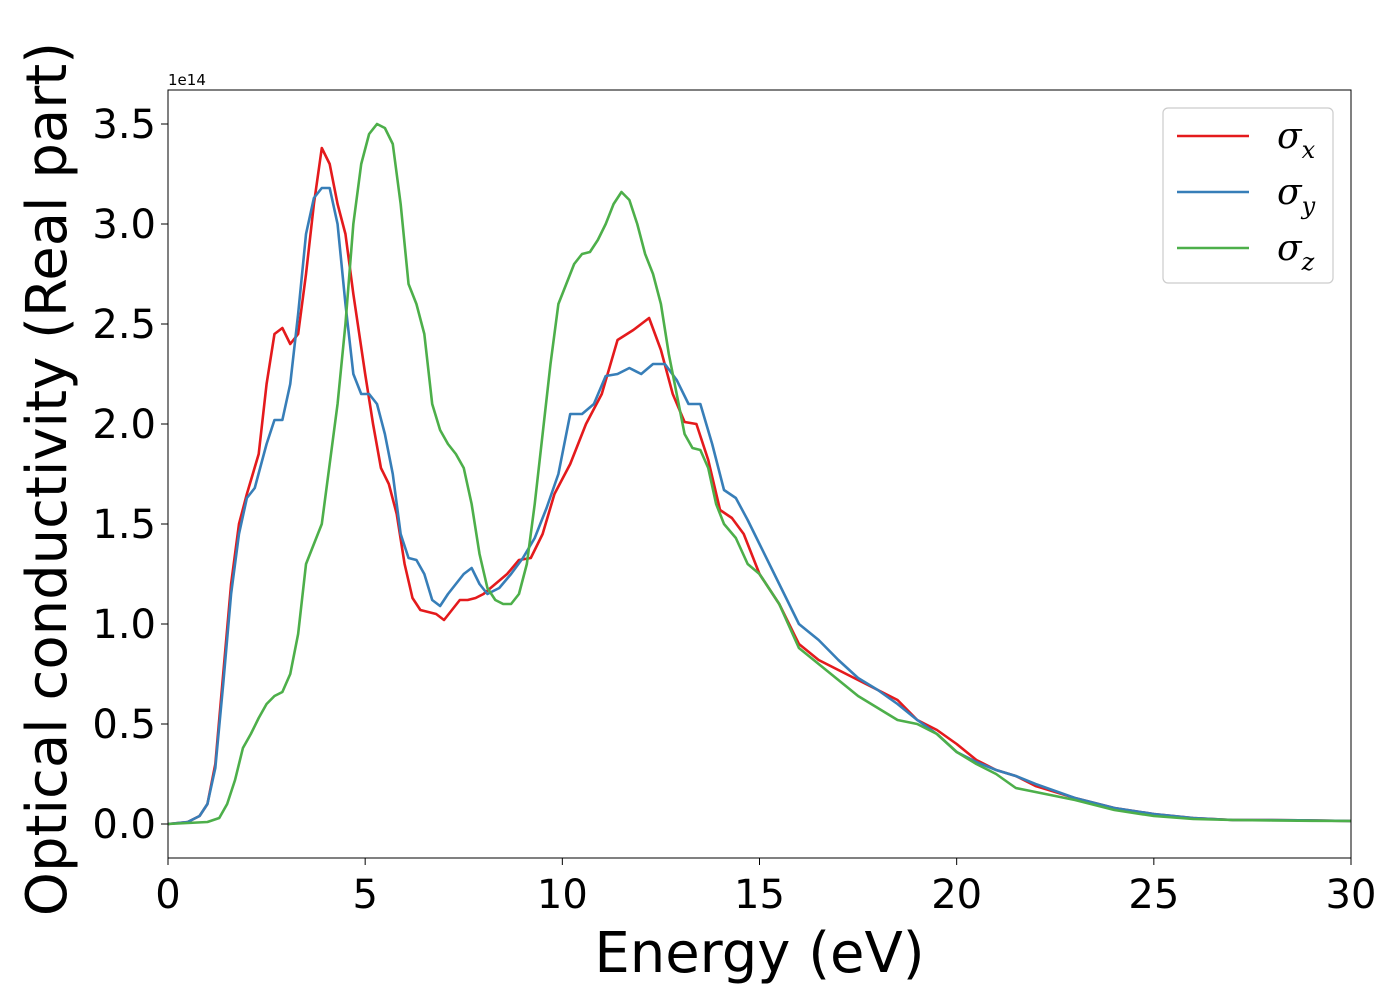  I want to click on x-tick-label: 20, so click(956, 895).